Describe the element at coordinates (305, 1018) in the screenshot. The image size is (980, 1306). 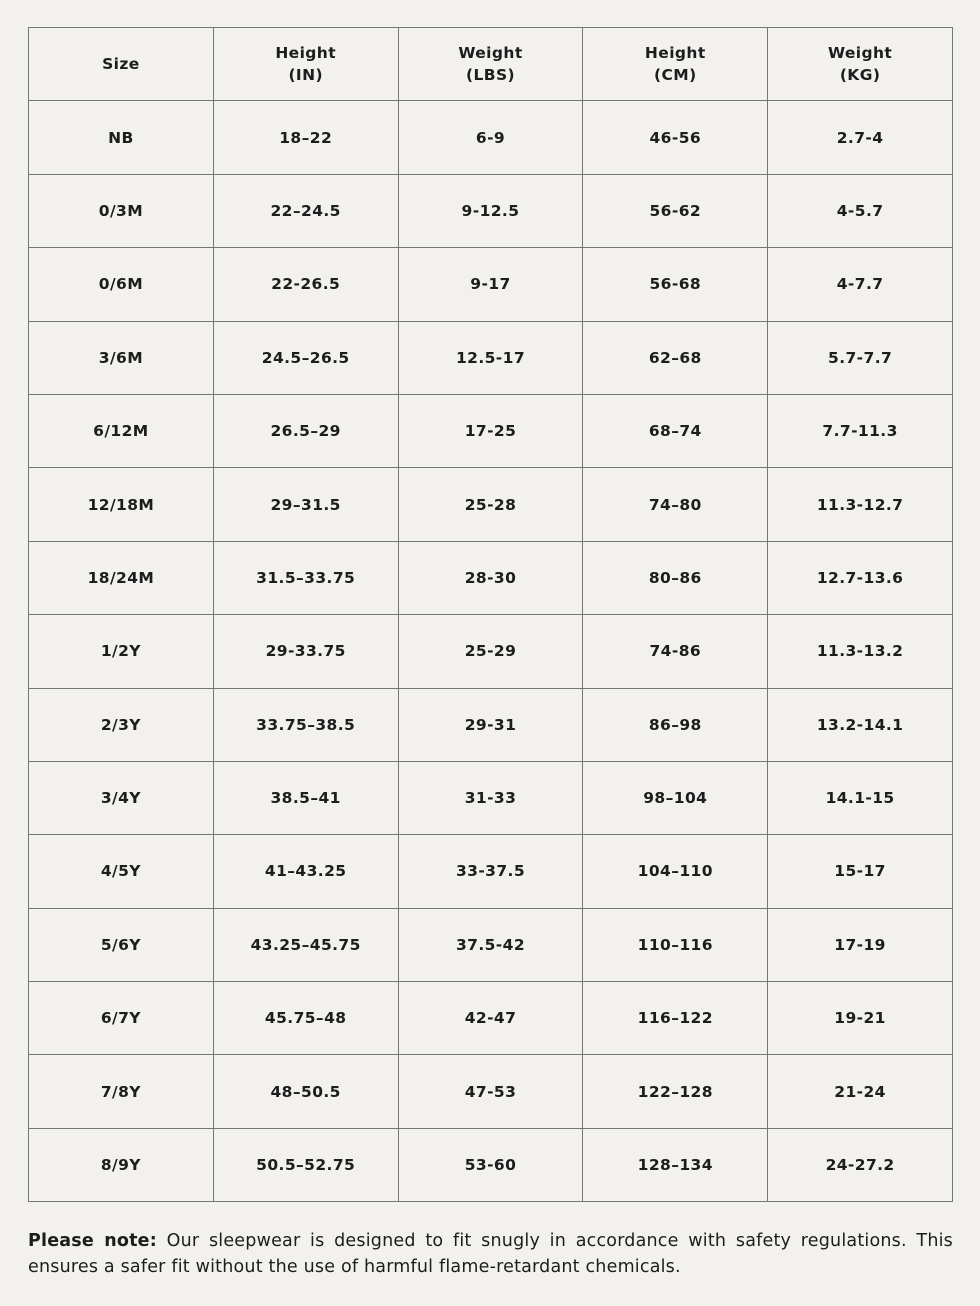
I see `value-cell: 45.75–48` at that location.